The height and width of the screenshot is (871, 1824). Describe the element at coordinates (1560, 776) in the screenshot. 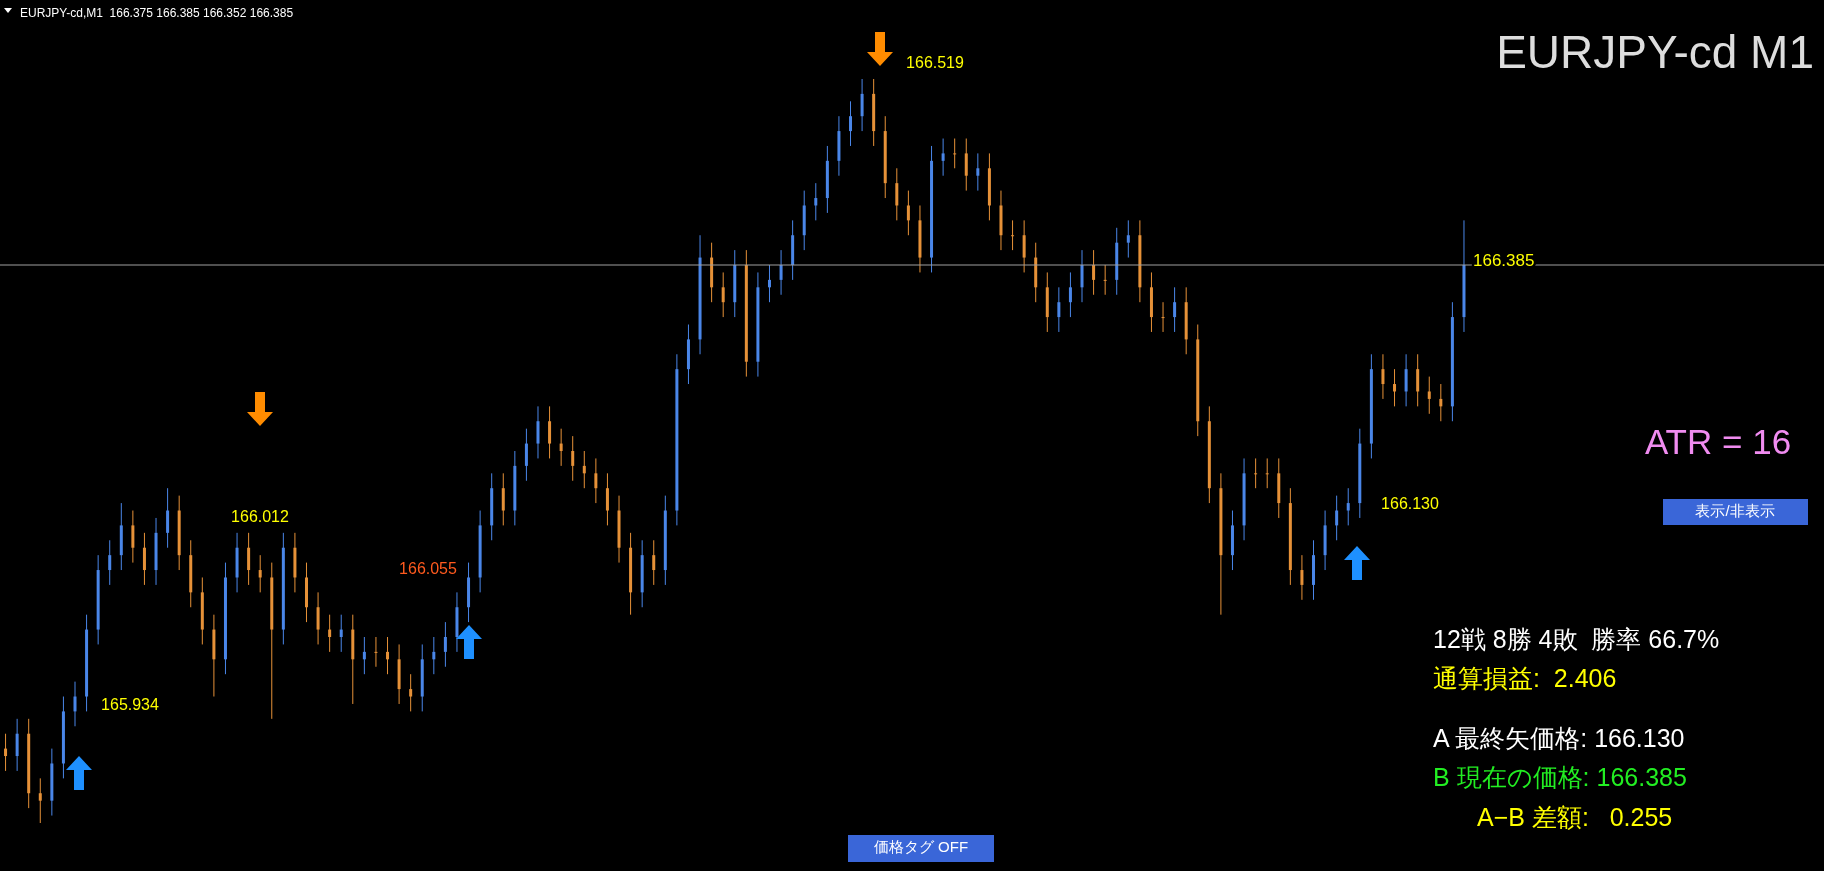

I see `annotation: B 現在の価格: 166.385` at that location.